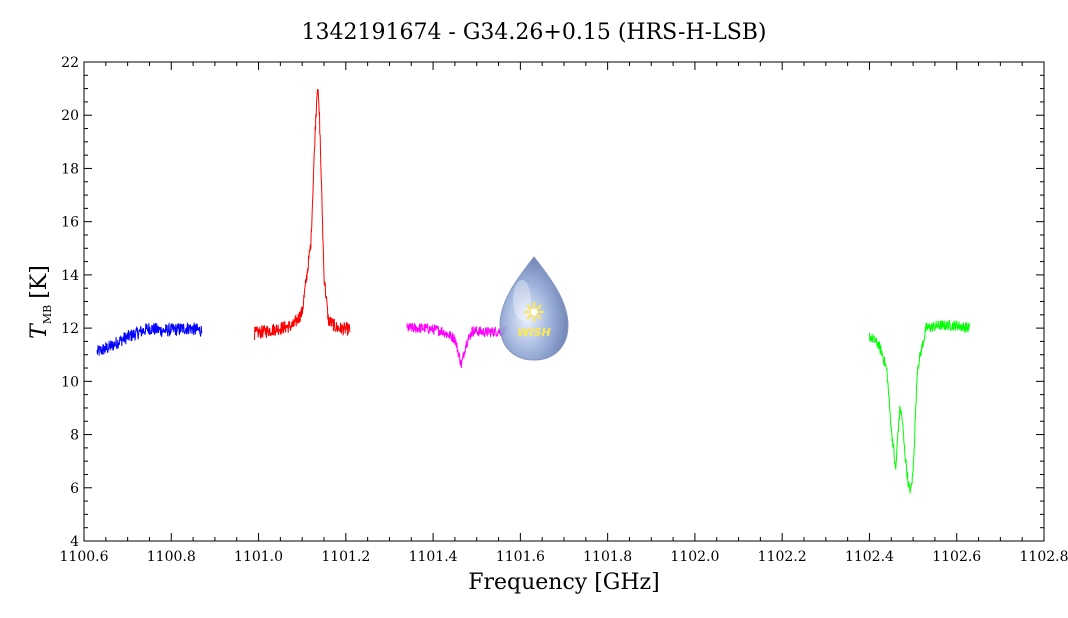  Describe the element at coordinates (433, 557) in the screenshot. I see `x-tick-label: 1101.4` at that location.